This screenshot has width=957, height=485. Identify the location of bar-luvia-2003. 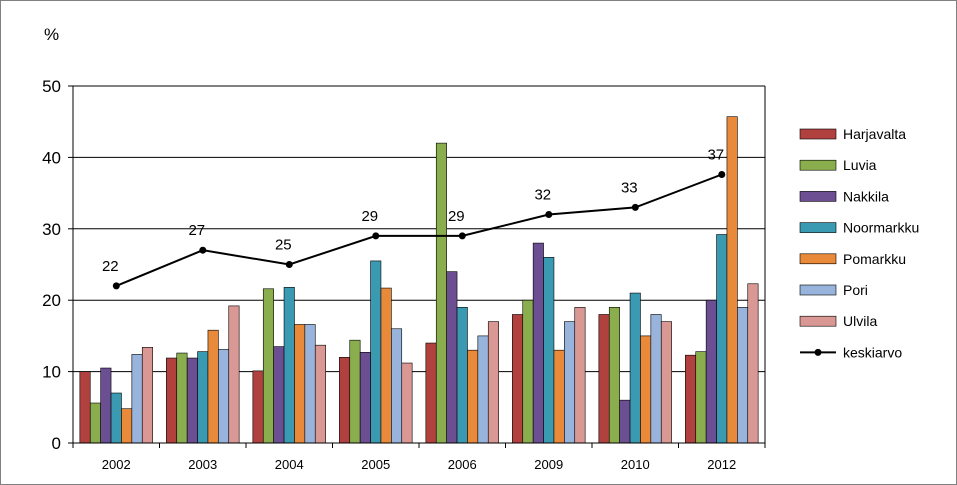
(182, 398).